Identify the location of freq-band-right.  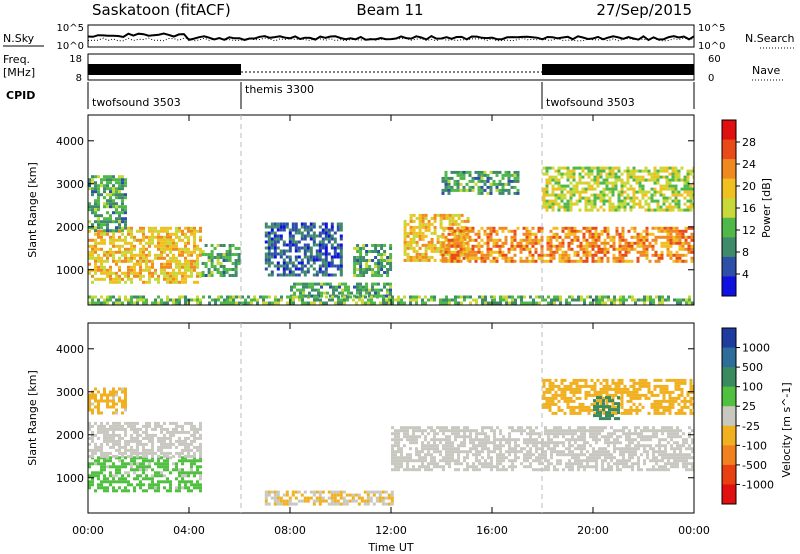
(618, 69).